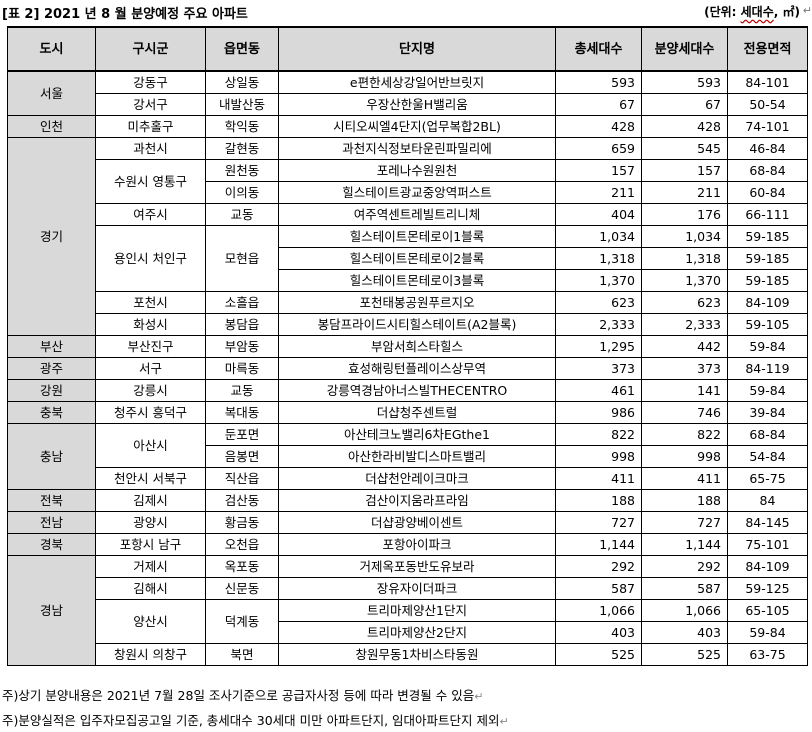 This screenshot has height=732, width=812. I want to click on header-row: 도시 구시군 읍면동 단지명 총세대수 분양세대수 전용면적, so click(407, 49).